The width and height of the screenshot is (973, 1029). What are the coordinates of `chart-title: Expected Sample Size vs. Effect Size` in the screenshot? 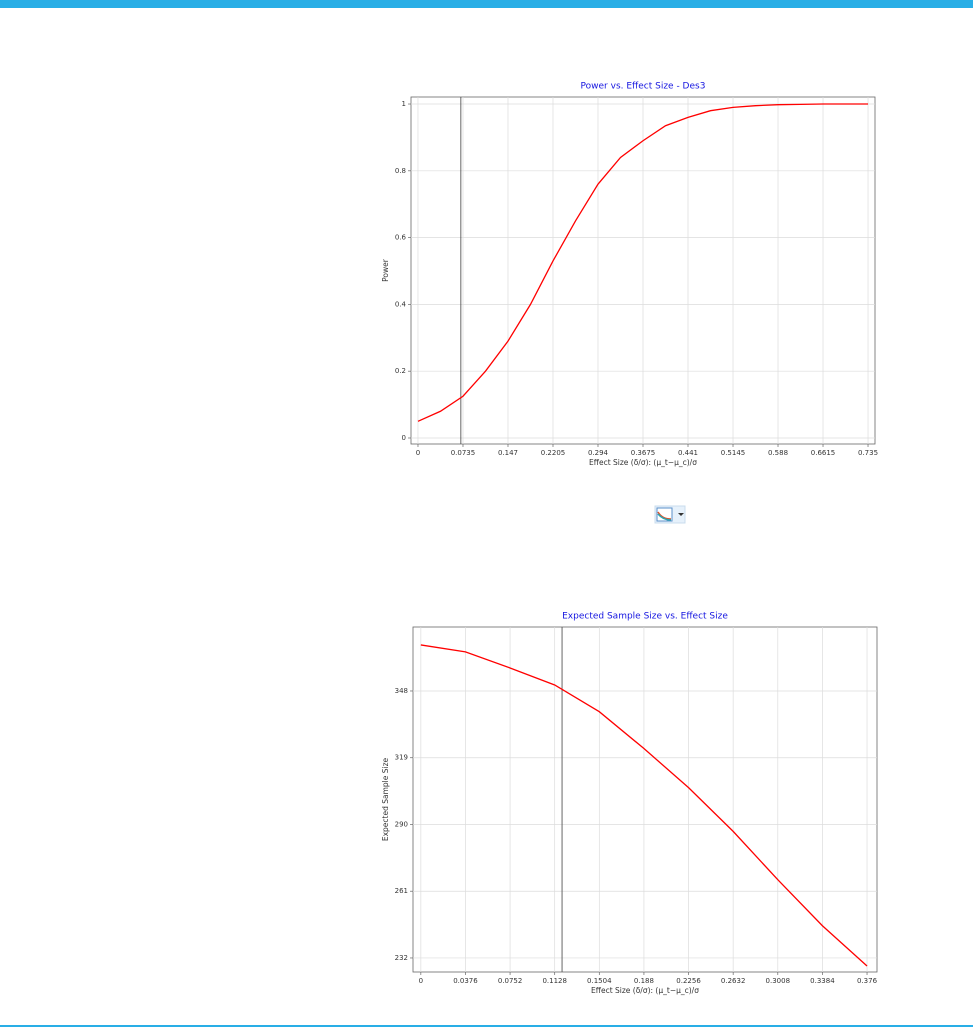 It's located at (645, 617).